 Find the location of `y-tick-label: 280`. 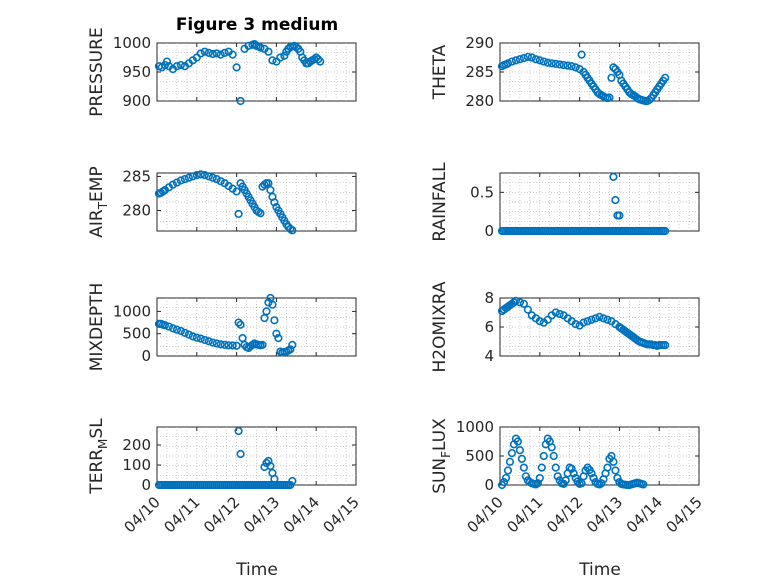

y-tick-label: 280 is located at coordinates (136, 211).